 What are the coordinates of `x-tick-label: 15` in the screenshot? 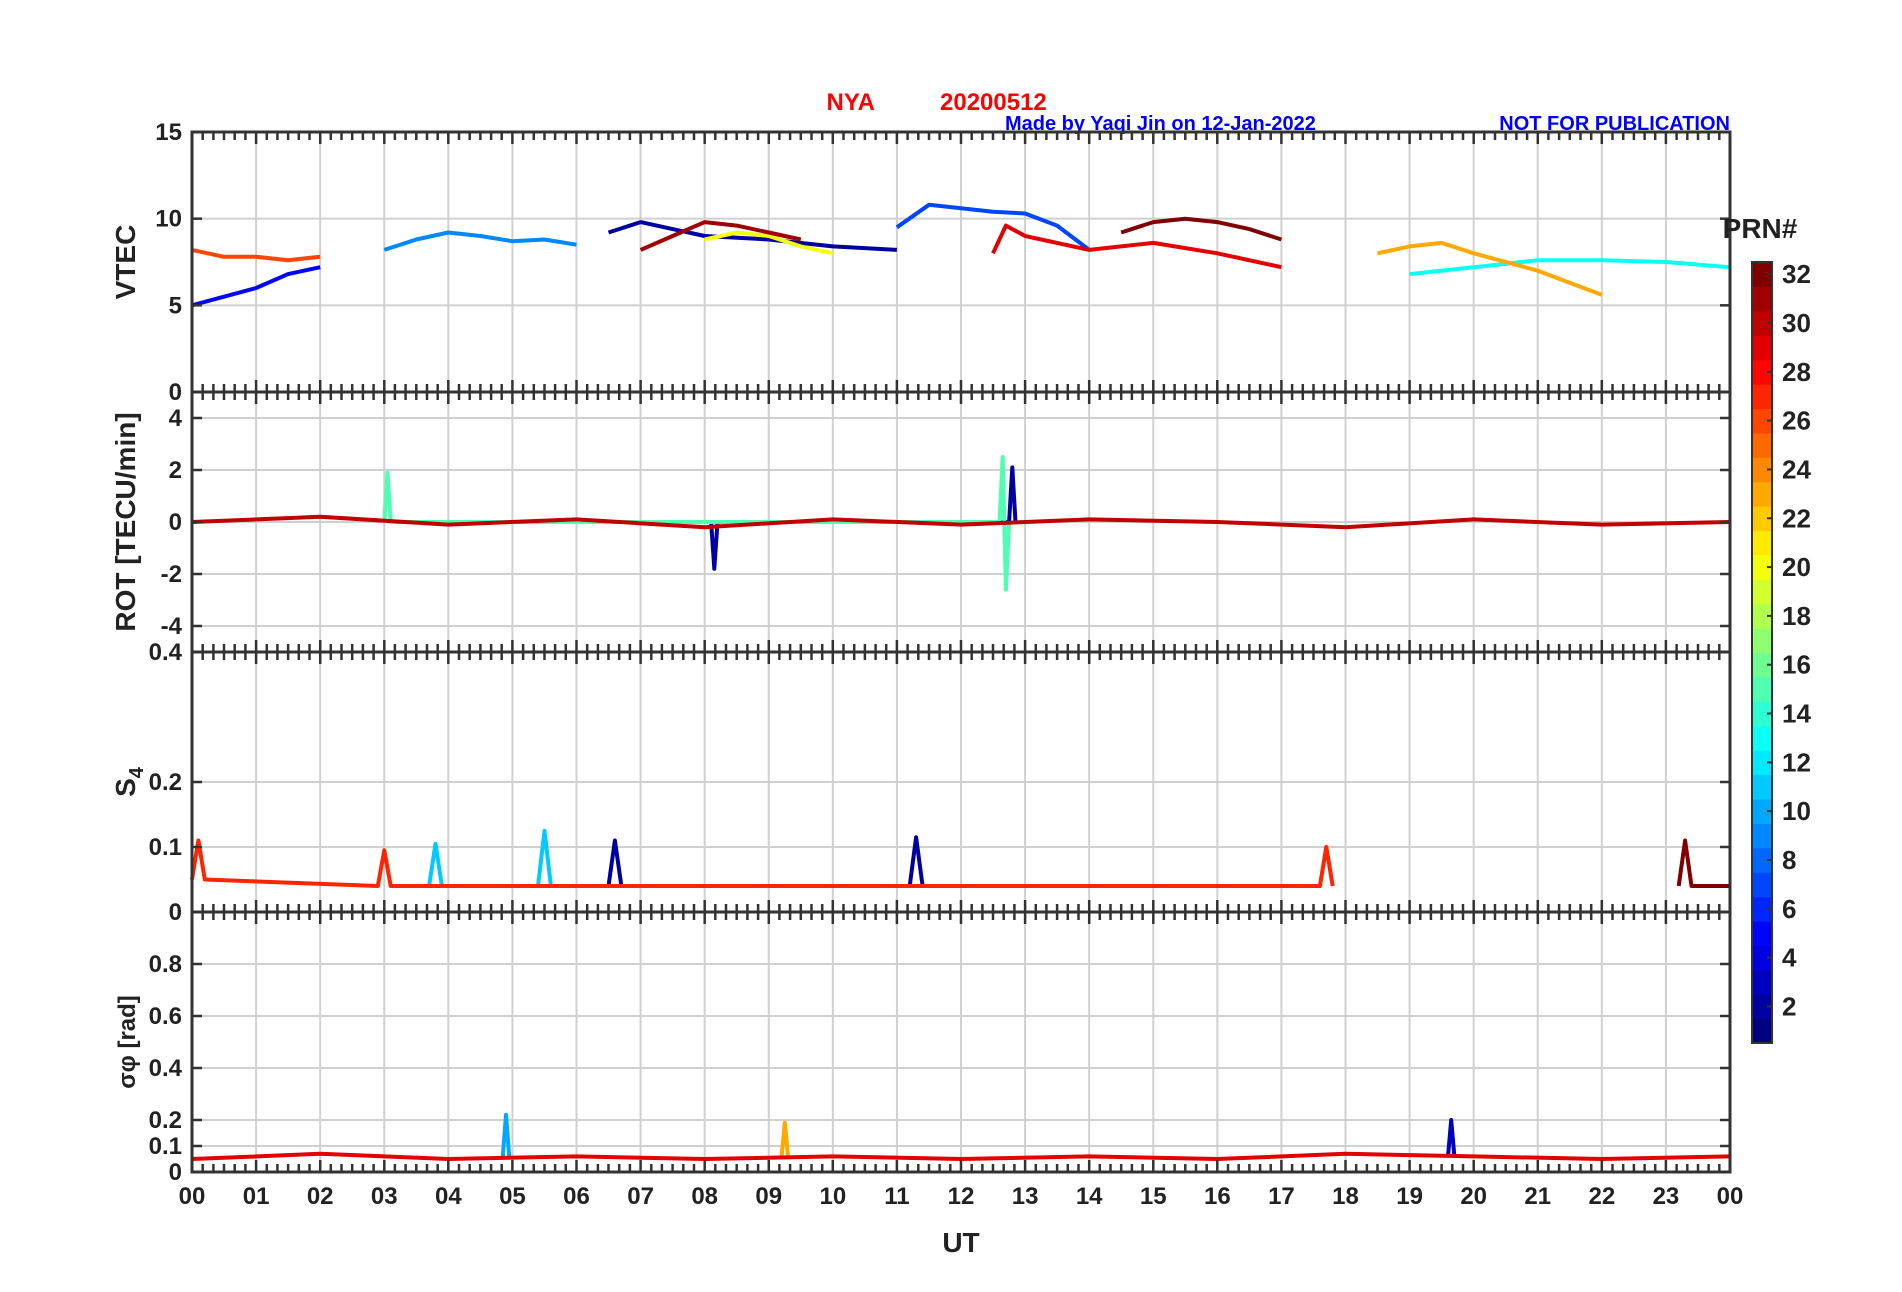 It's located at (1153, 1196).